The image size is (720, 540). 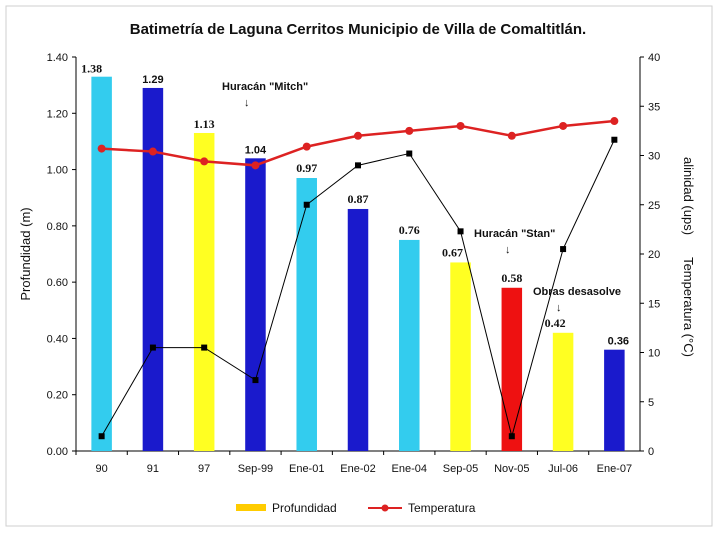 What do you see at coordinates (91, 69) in the screenshot?
I see `bar-label-90: 1.38` at bounding box center [91, 69].